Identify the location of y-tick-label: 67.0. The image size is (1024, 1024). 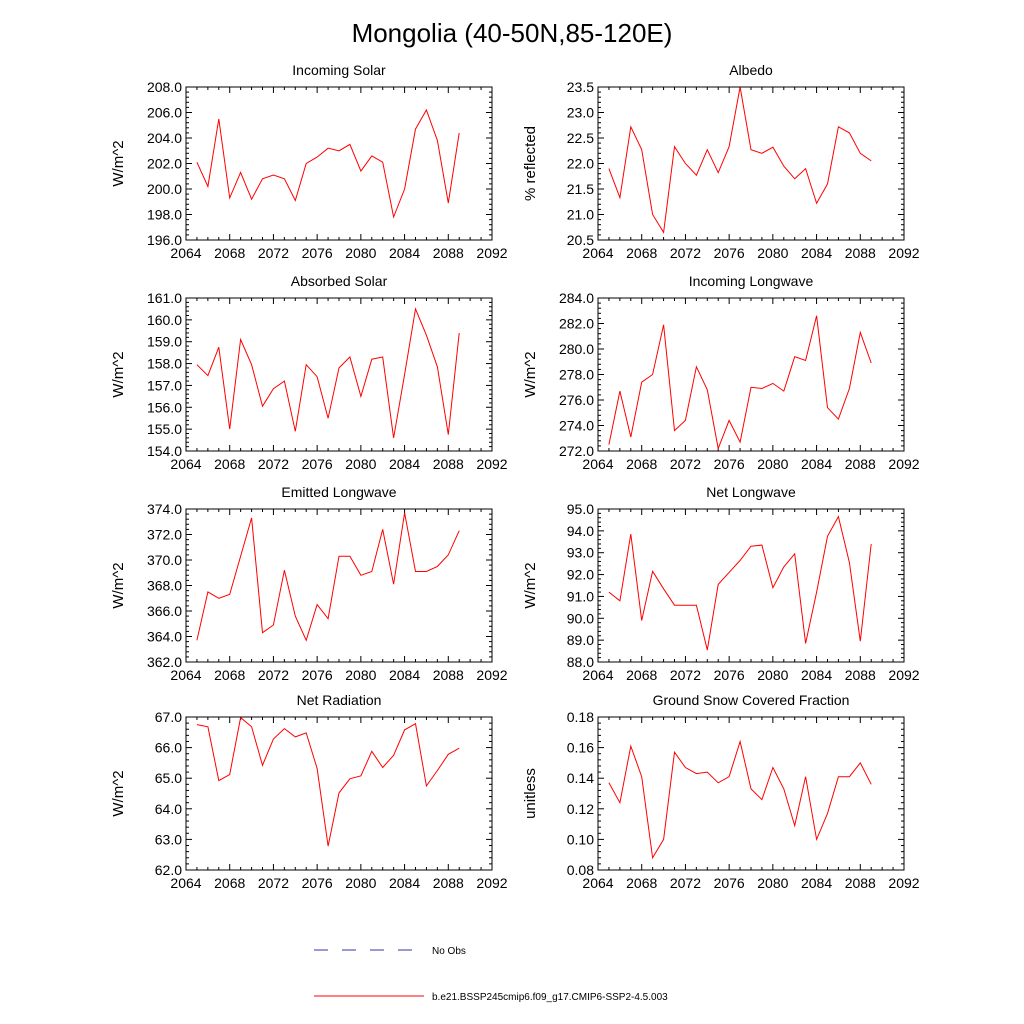
(168, 717).